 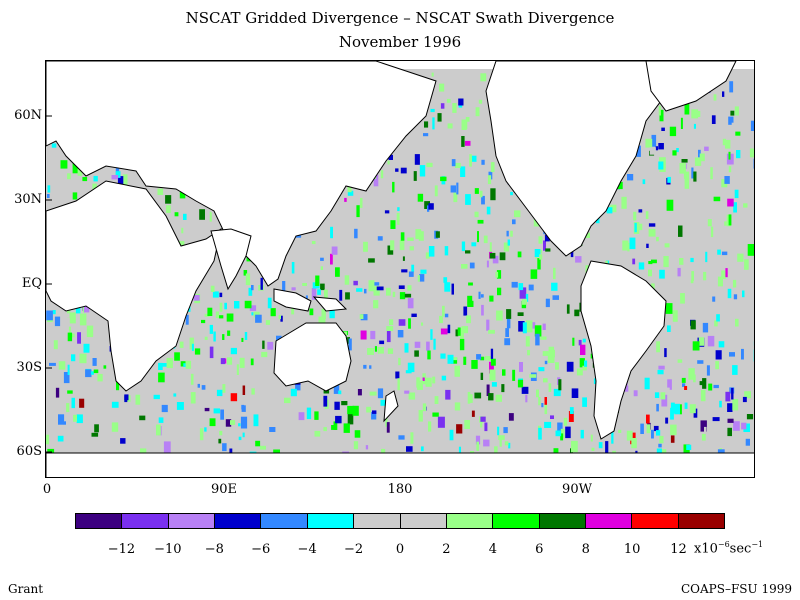 What do you see at coordinates (691, 86) in the screenshot?
I see `greenland-landmass` at bounding box center [691, 86].